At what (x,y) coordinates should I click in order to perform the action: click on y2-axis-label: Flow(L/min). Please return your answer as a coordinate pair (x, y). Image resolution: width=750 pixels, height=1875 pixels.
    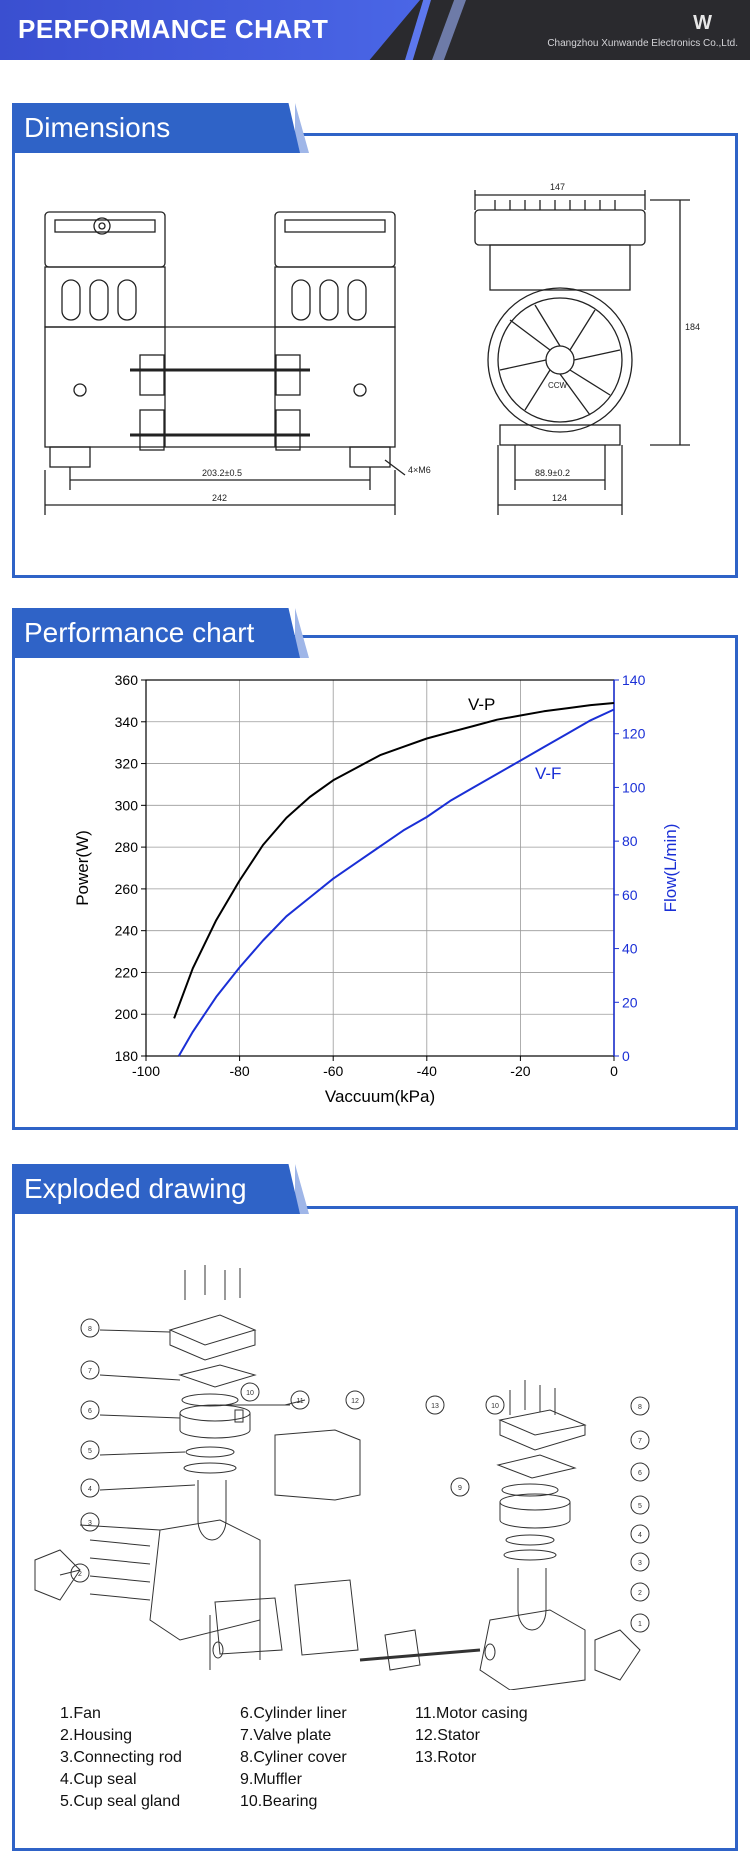
    Looking at the image, I should click on (670, 868).